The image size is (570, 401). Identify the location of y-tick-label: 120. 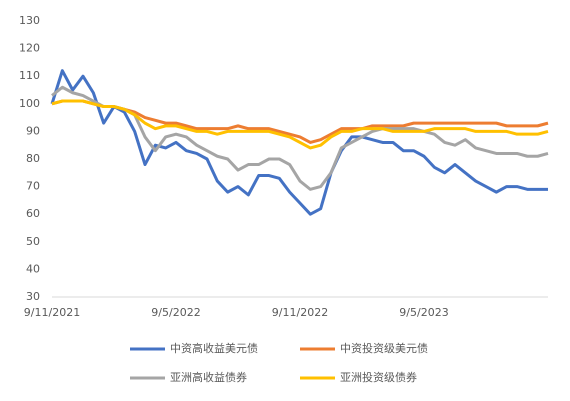
(29, 48).